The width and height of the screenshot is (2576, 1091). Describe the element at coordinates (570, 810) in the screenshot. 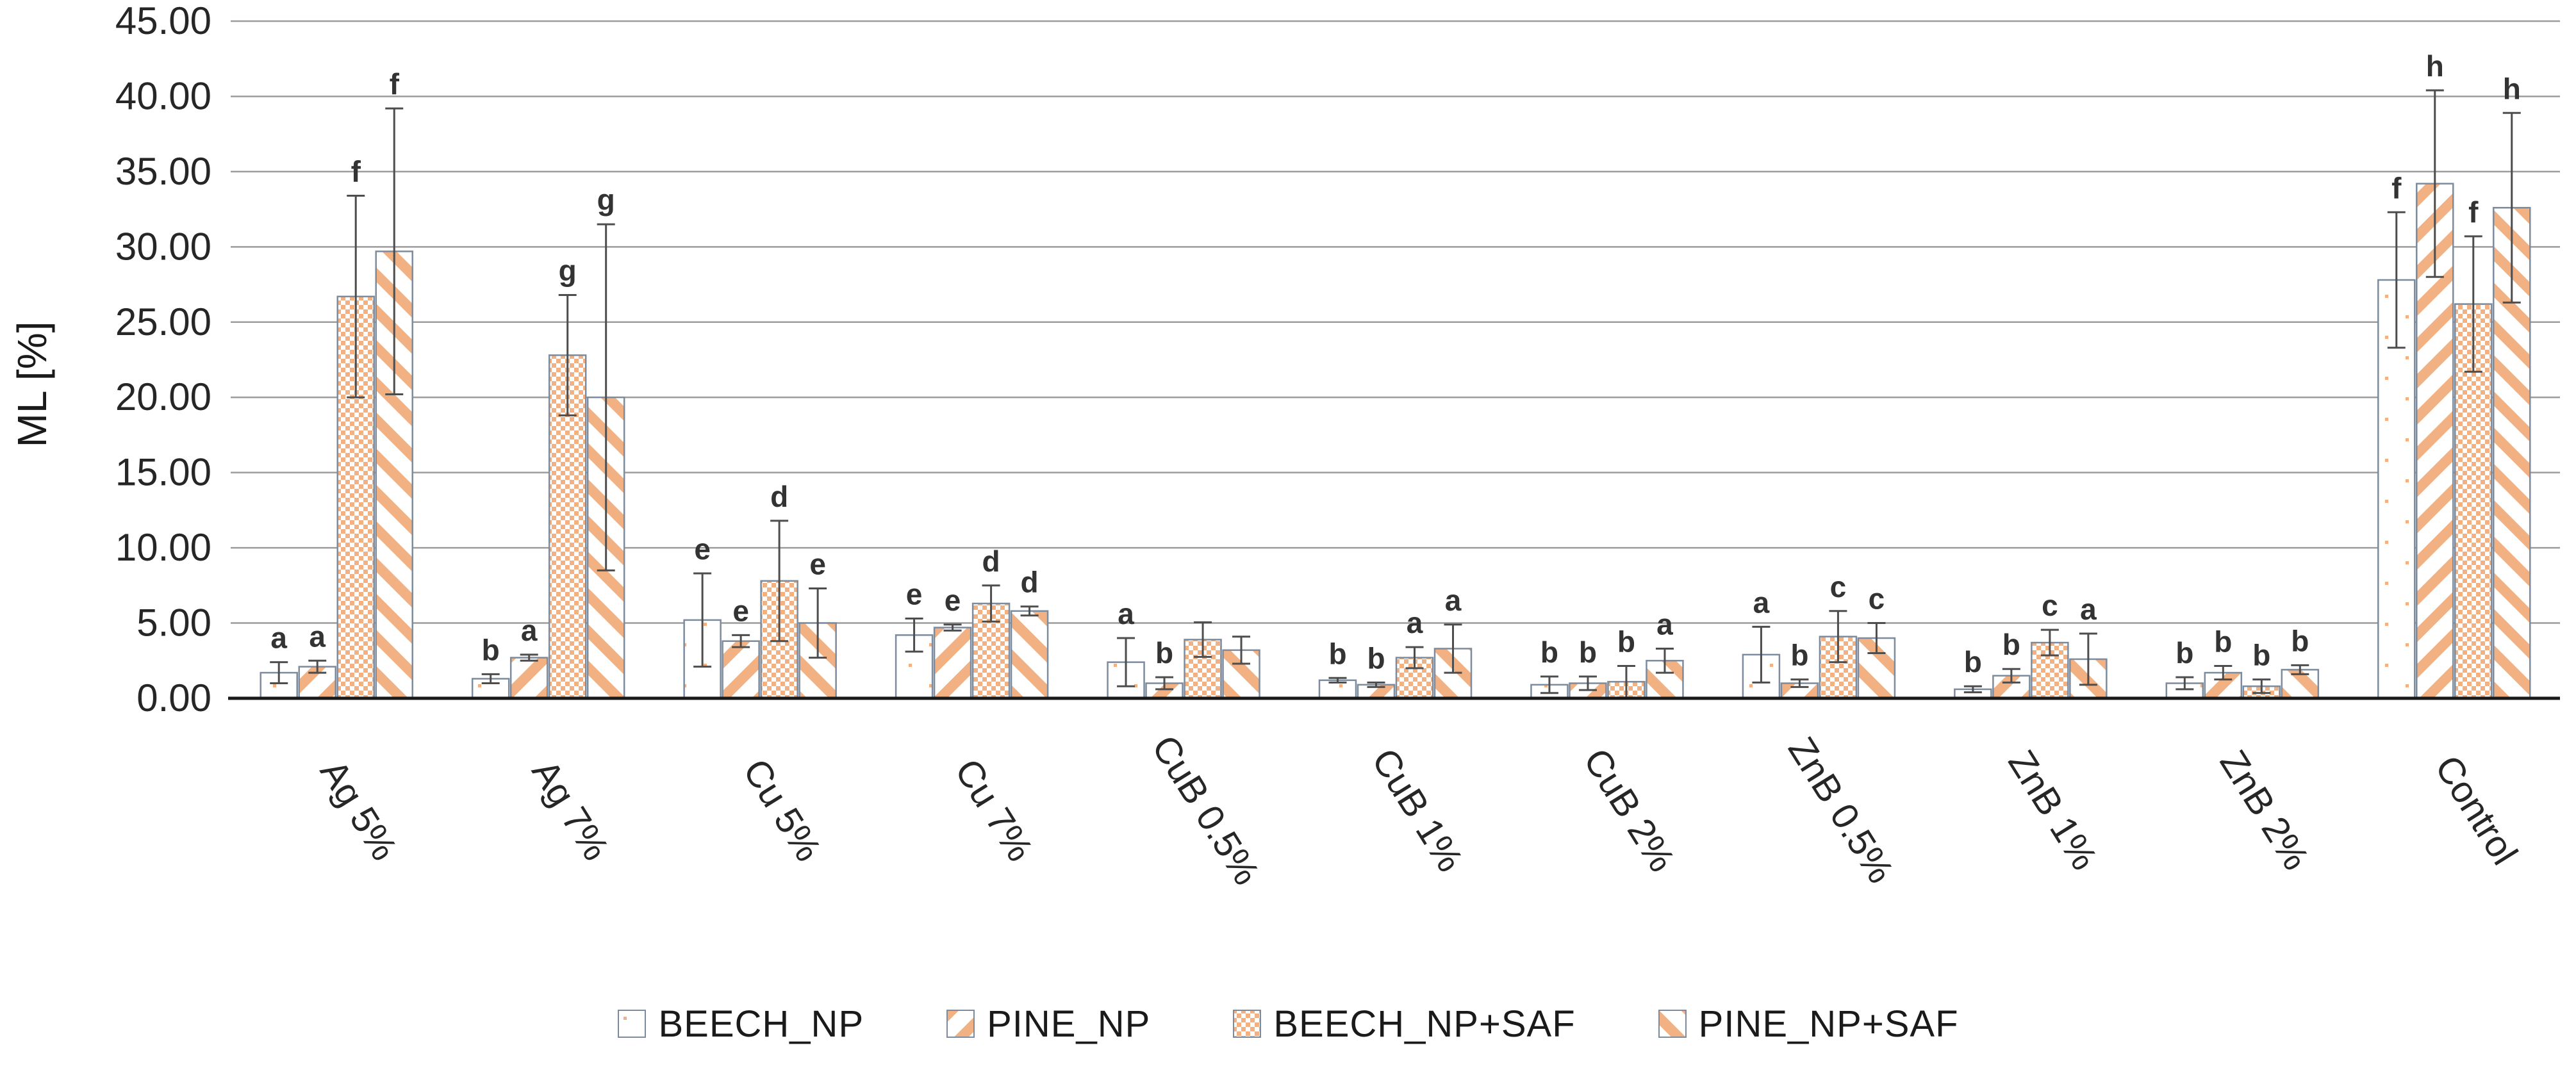

I see `x-category-label: Ag 7%` at that location.